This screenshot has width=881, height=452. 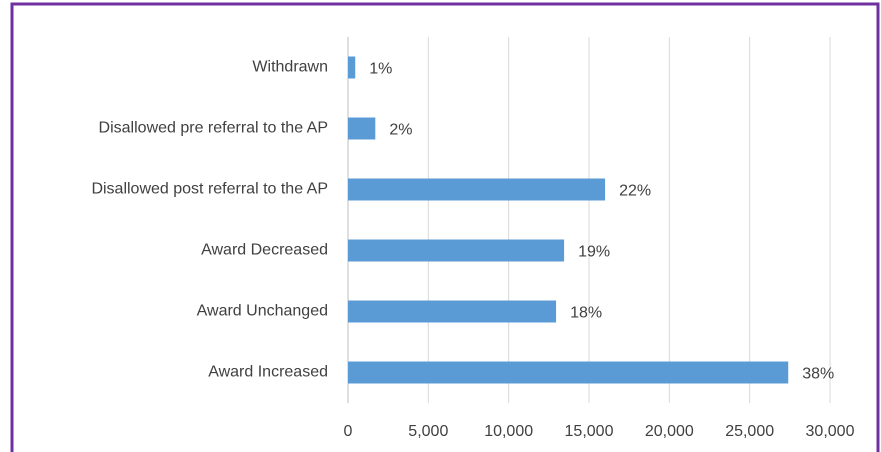 I want to click on data-label: 38%, so click(x=818, y=374).